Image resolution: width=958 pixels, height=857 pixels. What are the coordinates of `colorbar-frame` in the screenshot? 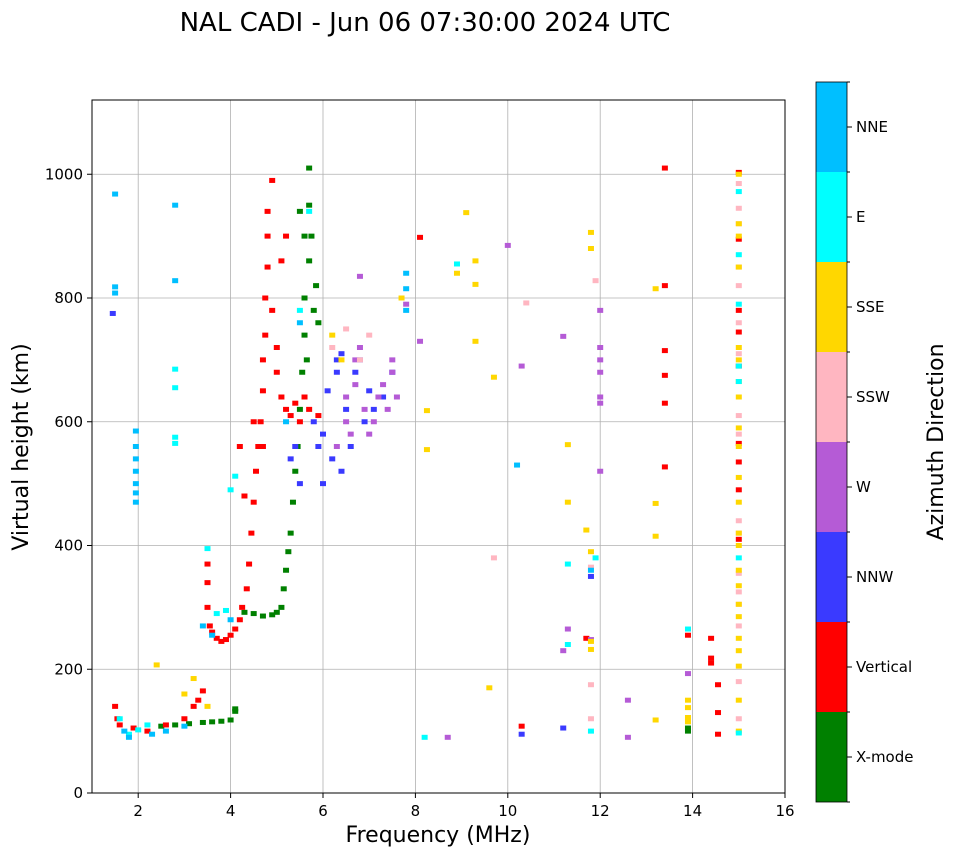 It's located at (831, 442).